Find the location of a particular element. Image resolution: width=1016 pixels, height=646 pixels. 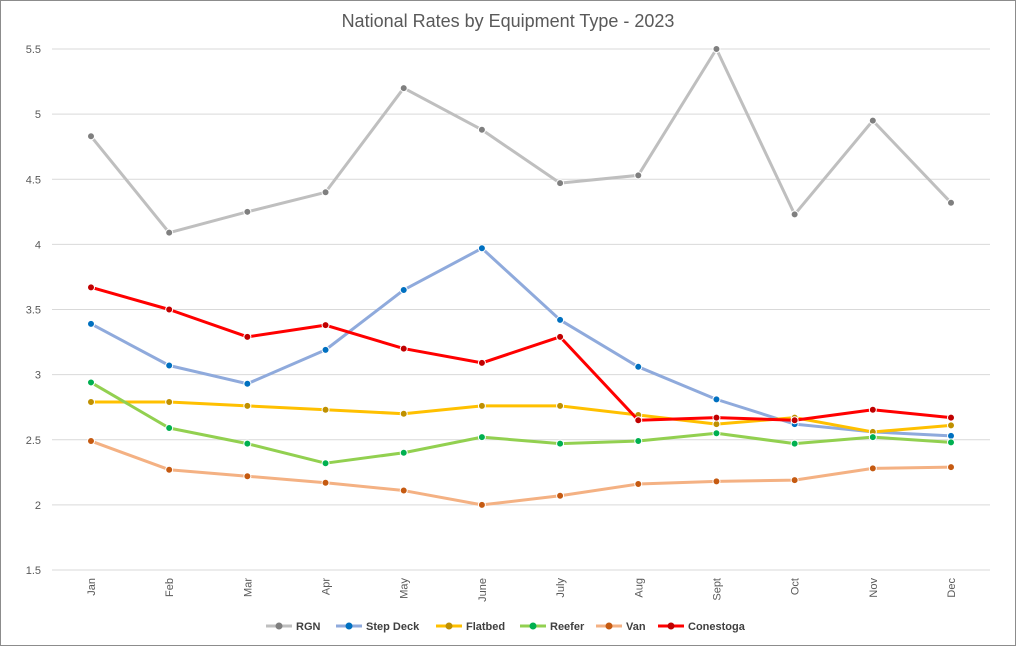

x-tick-label: Oct is located at coordinates (796, 586).